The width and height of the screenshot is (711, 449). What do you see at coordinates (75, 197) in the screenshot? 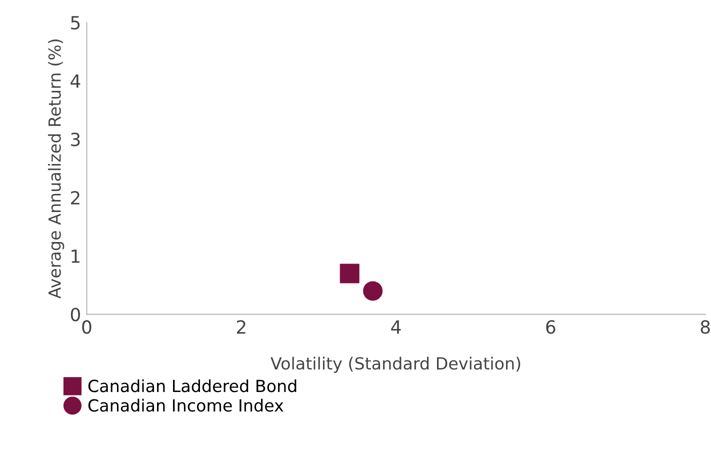
I see `y-tick-label: 2` at bounding box center [75, 197].